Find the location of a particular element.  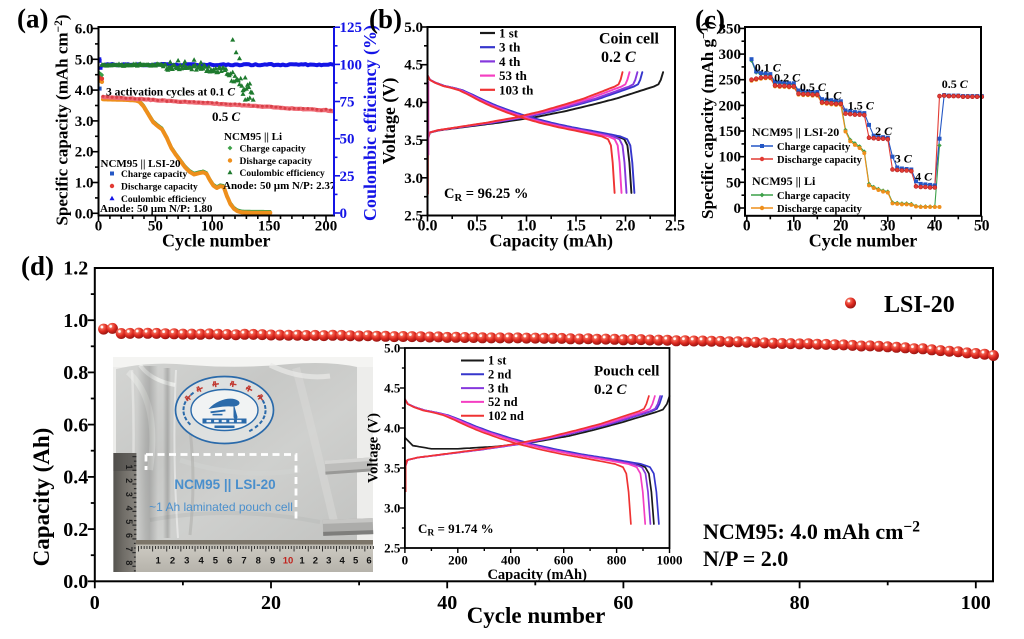

svg-text: Pouch cell is located at coordinates (626, 372).